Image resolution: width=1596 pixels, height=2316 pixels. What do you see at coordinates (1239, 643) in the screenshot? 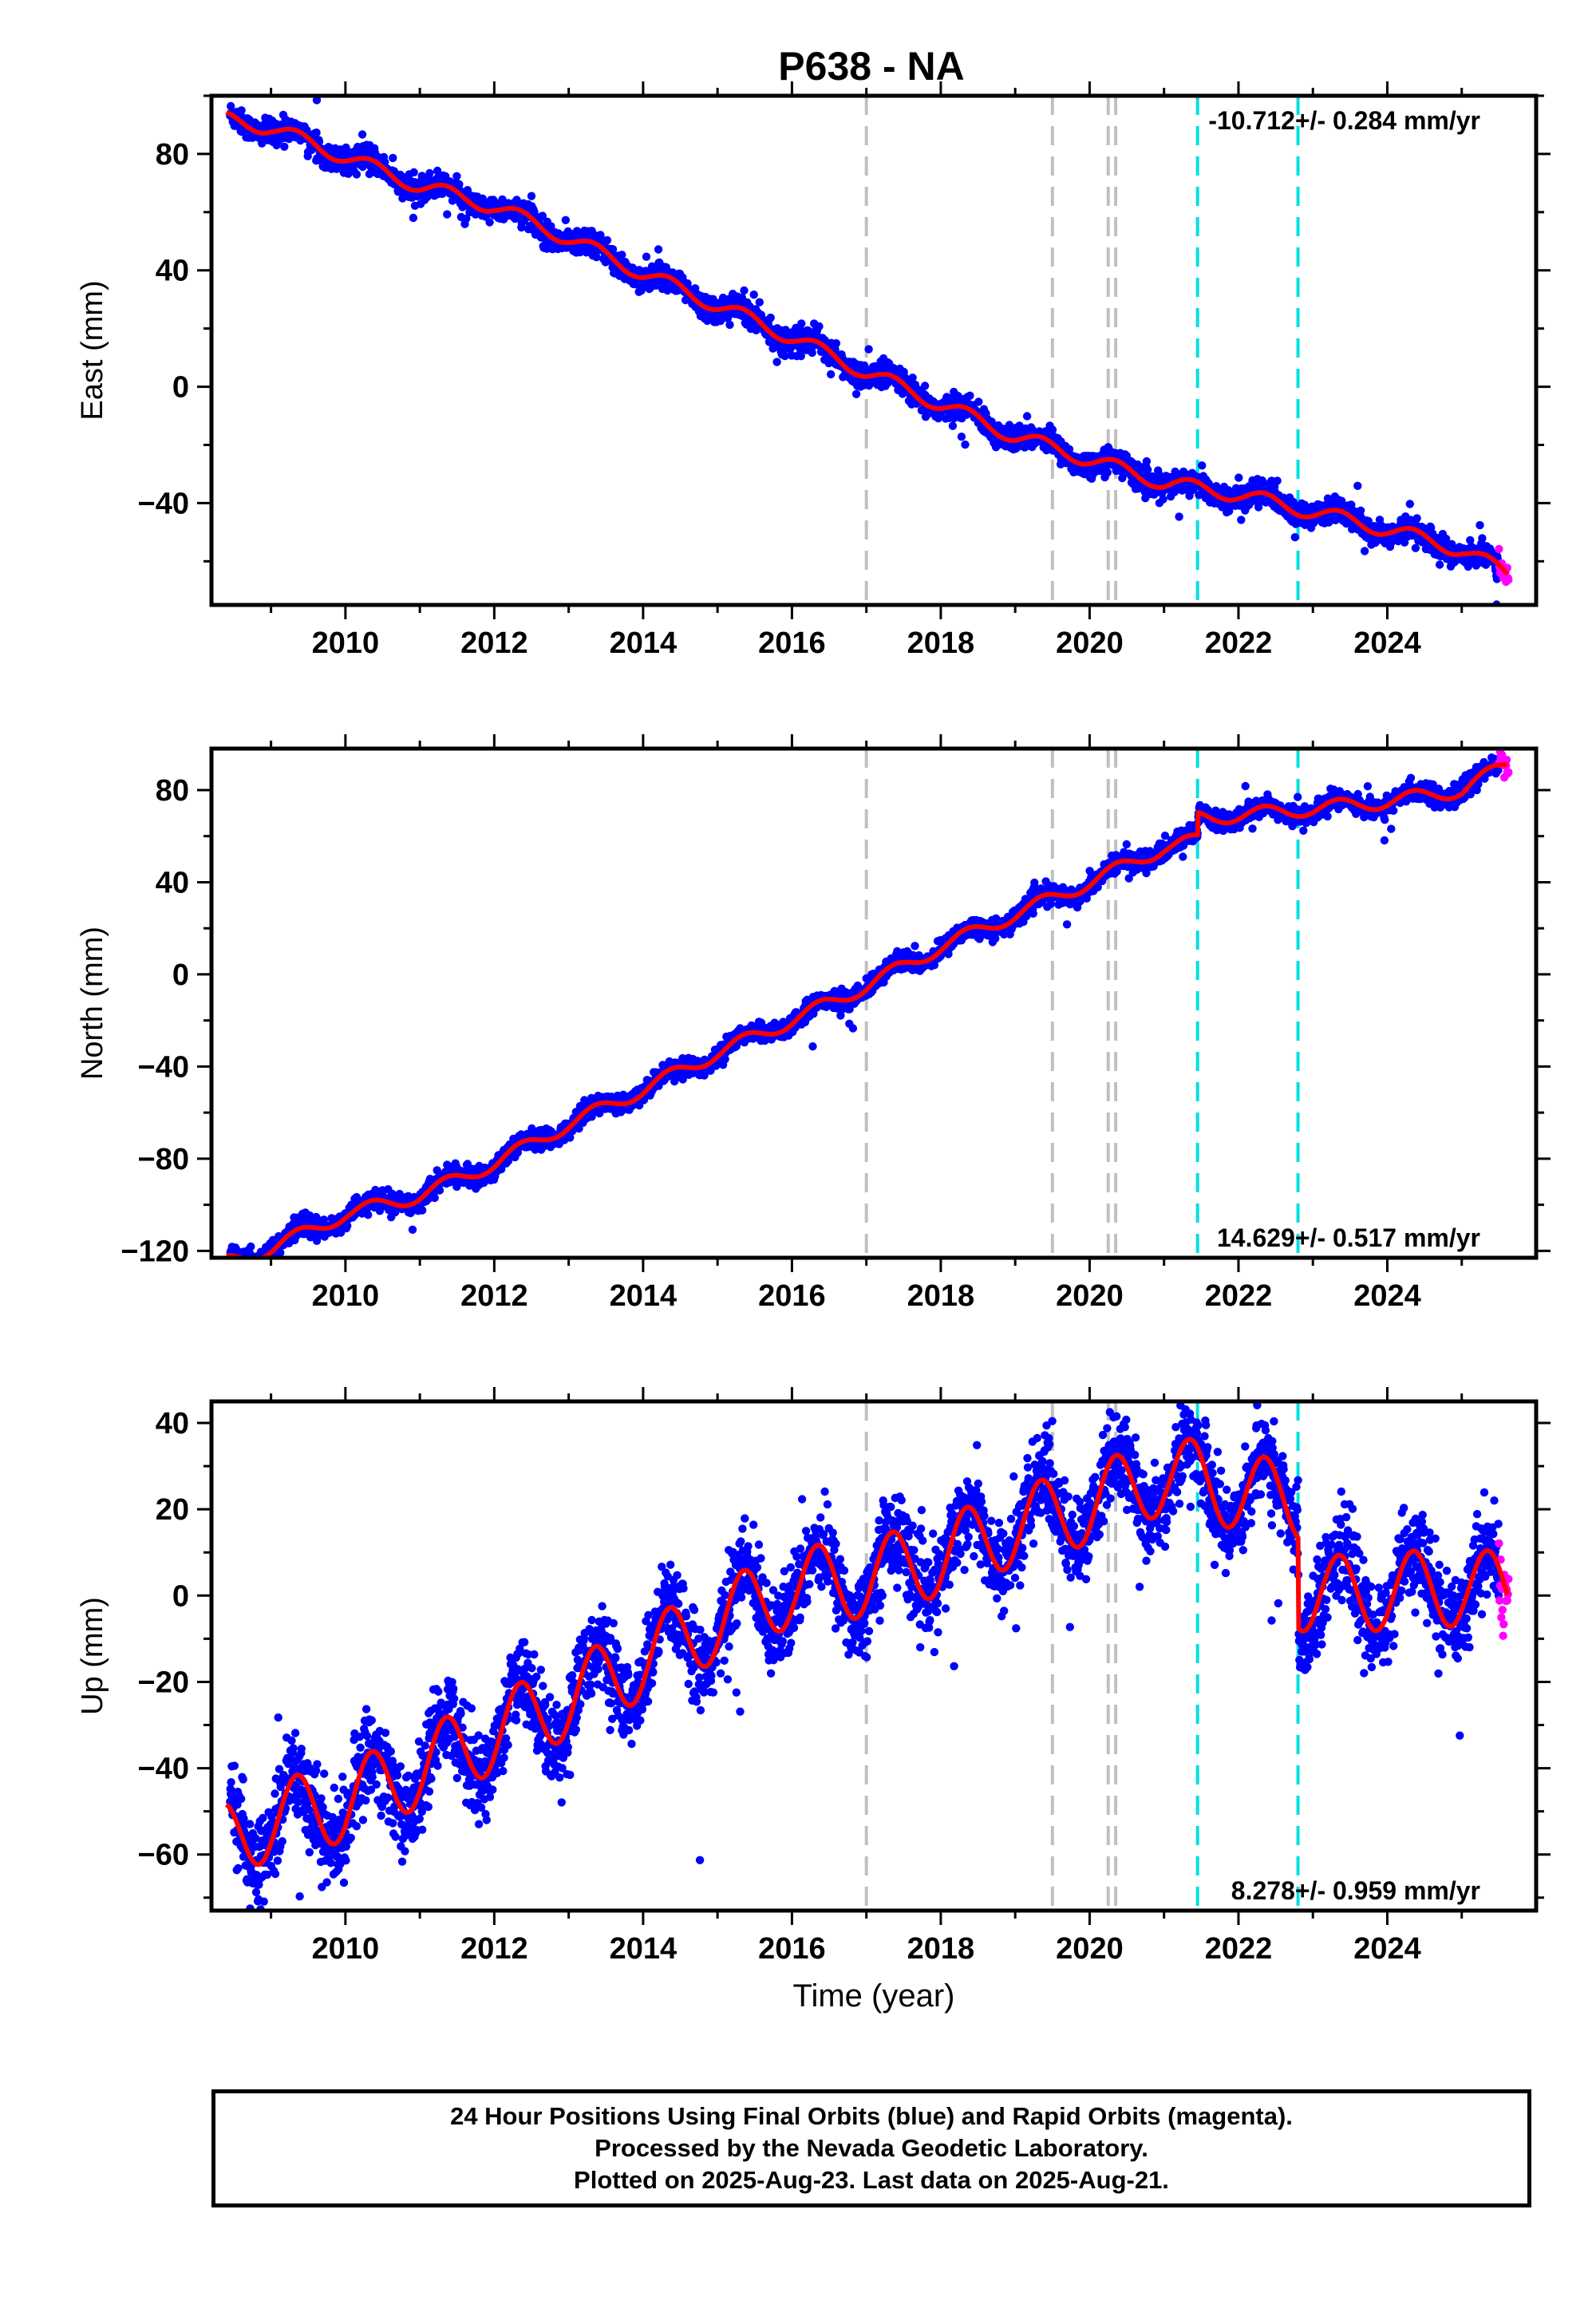
I see `x-tick-label: 2022` at bounding box center [1239, 643].